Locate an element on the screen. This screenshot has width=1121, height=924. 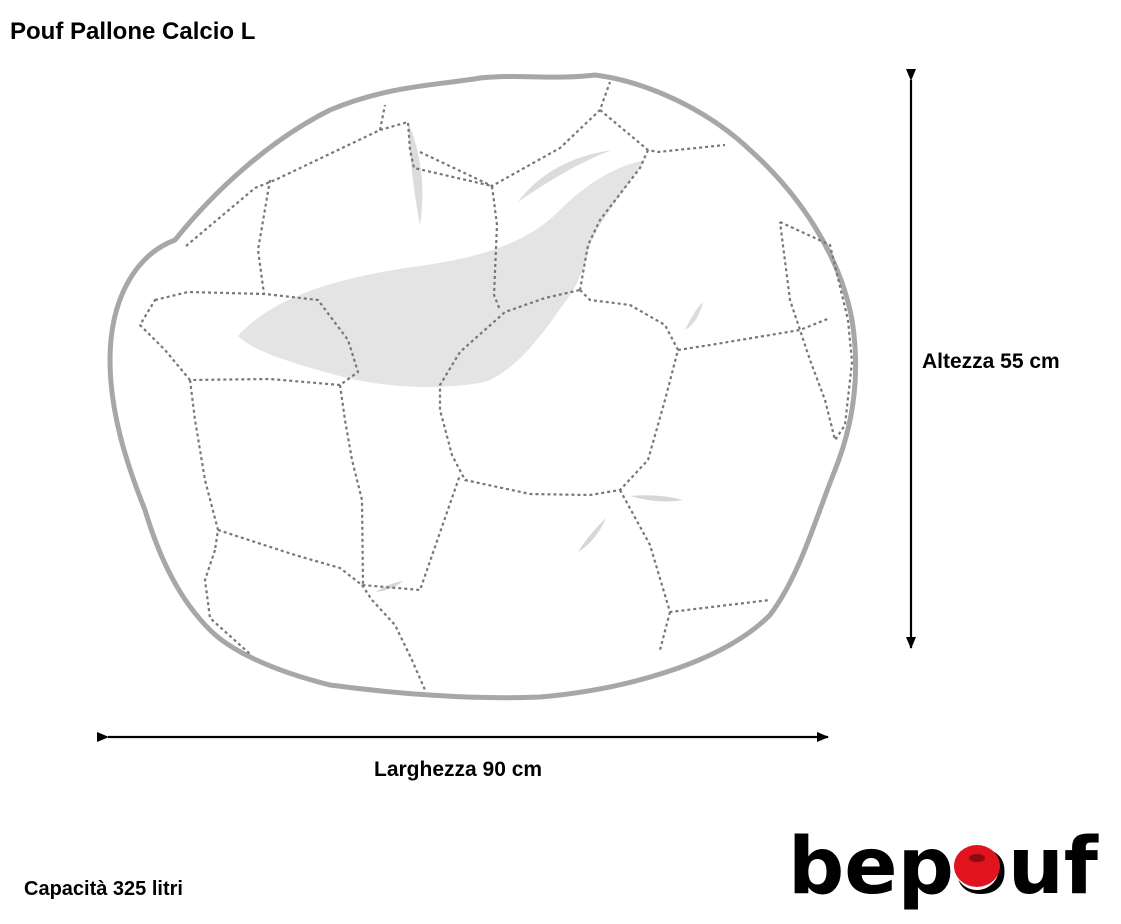
bepouf-logo: bepouf is located at coordinates (943, 867).